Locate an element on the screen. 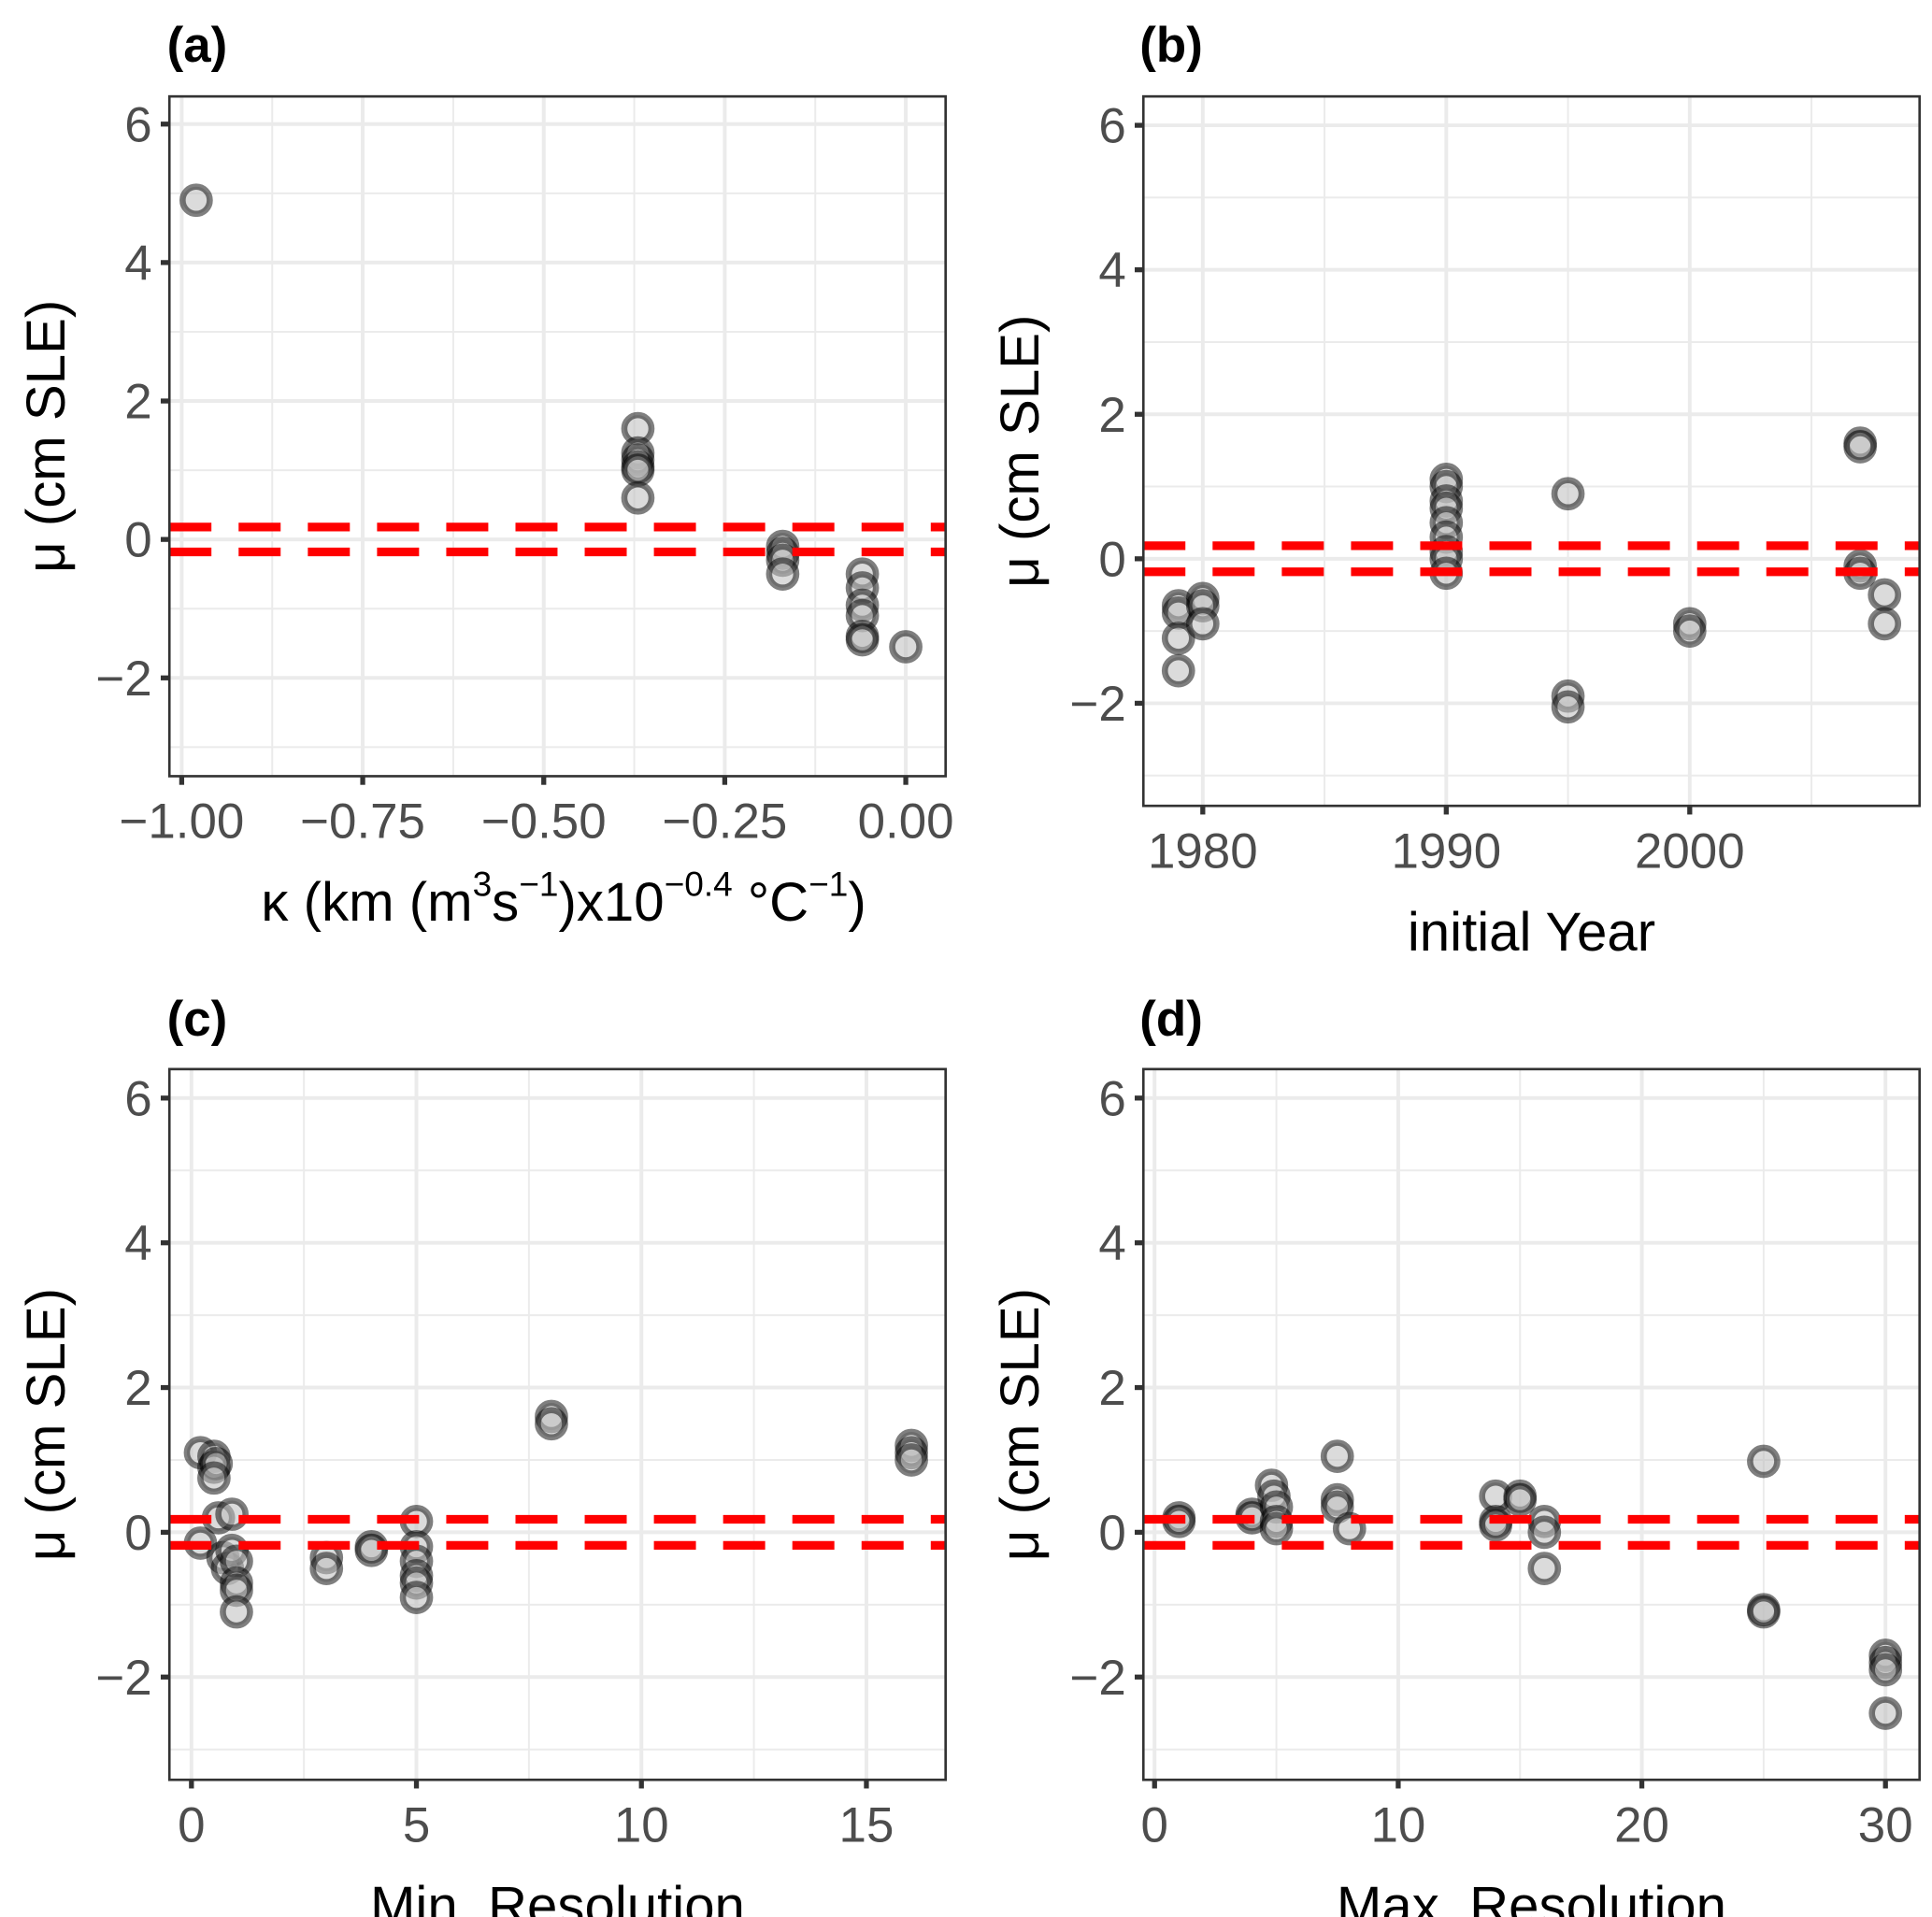 The image size is (1932, 1917). plot-border is located at coordinates (557, 436).